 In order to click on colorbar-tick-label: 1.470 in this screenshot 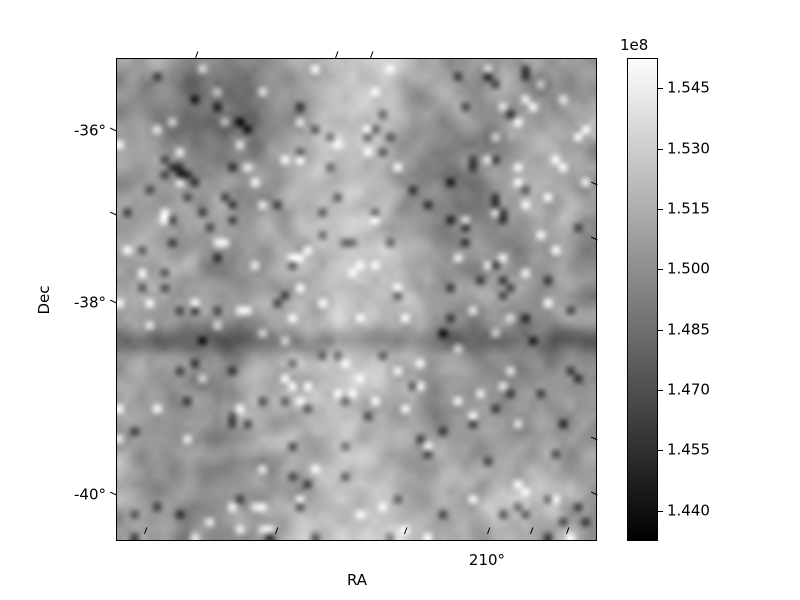, I will do `click(688, 389)`.